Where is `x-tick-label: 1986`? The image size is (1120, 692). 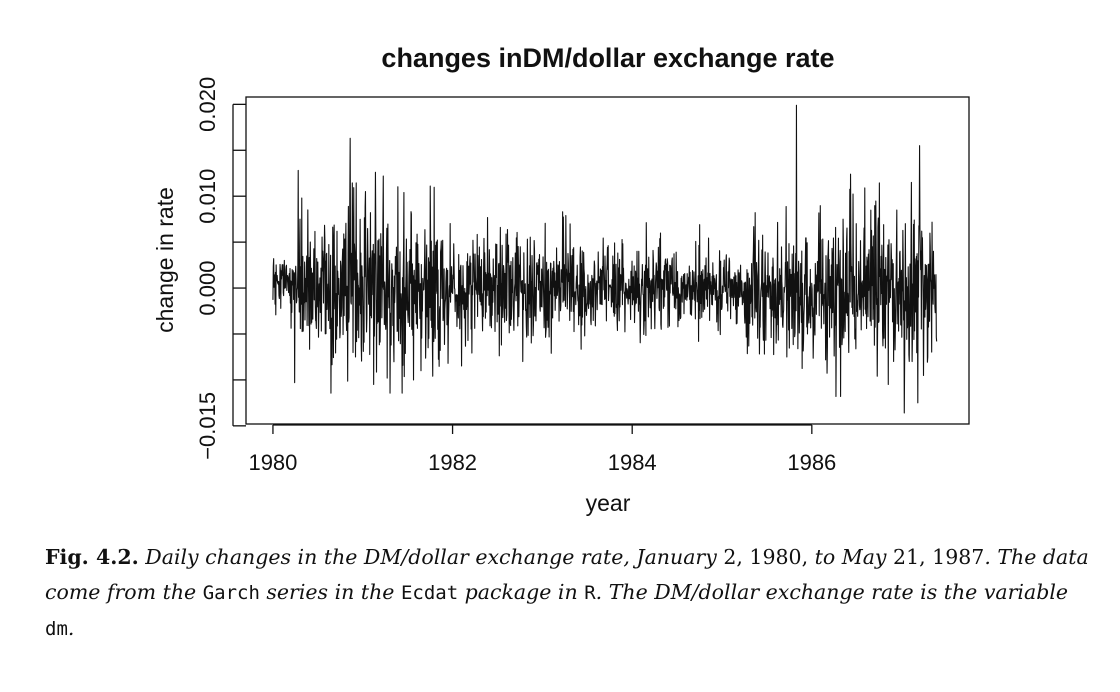
x-tick-label: 1986 is located at coordinates (811, 462).